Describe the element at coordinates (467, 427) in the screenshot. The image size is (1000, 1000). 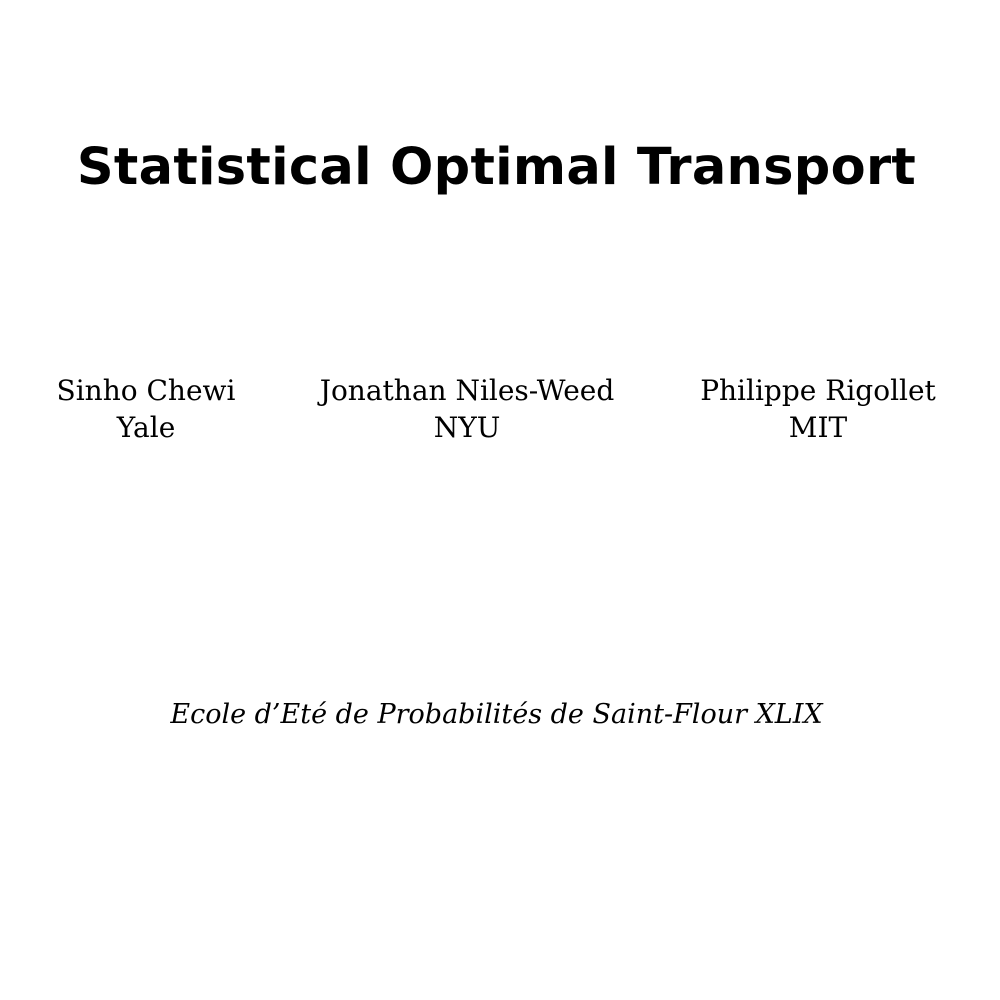
I see `author-affiliation: NYU` at that location.